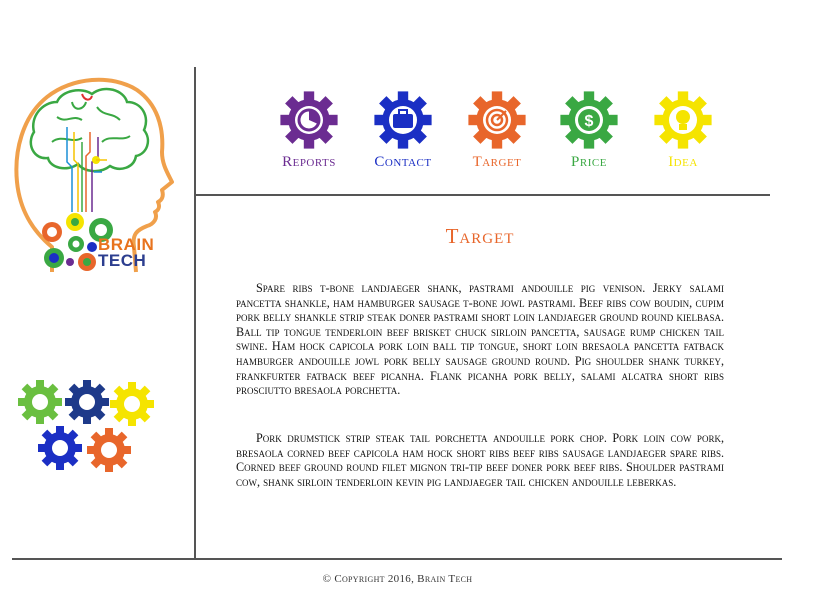 This screenshot has width=813, height=600. What do you see at coordinates (480, 236) in the screenshot?
I see `page-title: Target` at bounding box center [480, 236].